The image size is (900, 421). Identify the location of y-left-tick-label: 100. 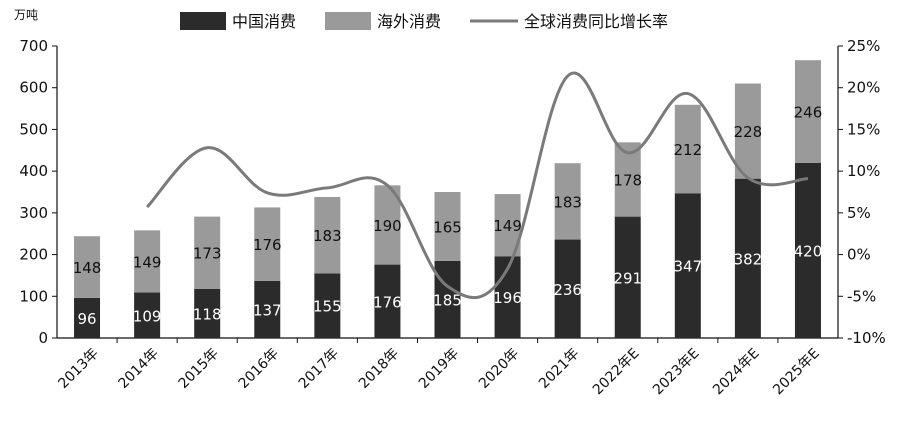
(33, 296).